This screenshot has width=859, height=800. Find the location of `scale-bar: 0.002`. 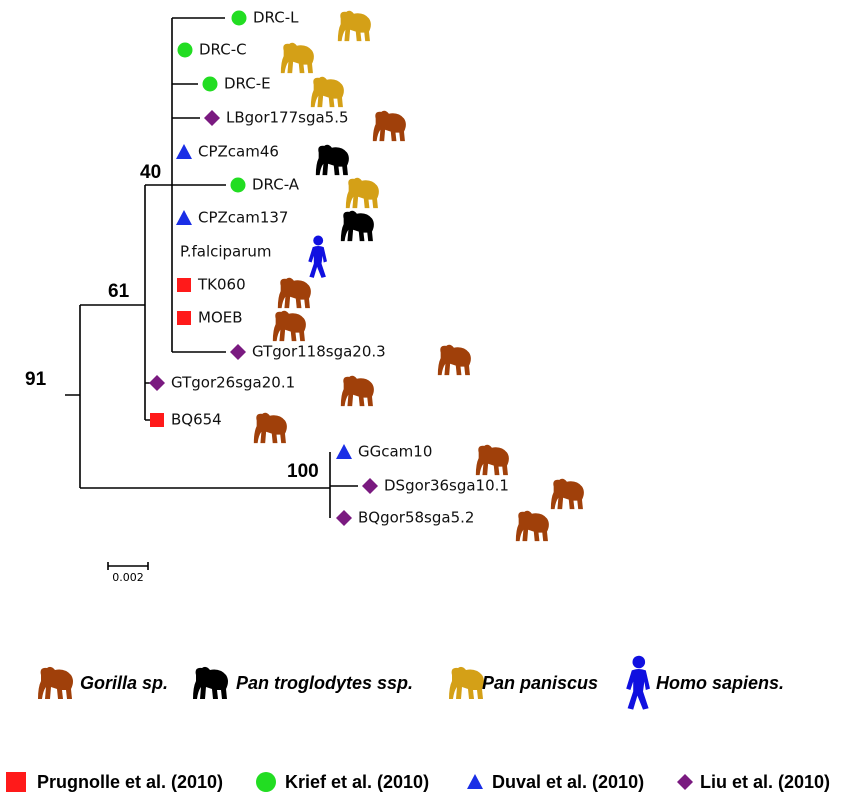

scale-bar: 0.002 is located at coordinates (128, 573).